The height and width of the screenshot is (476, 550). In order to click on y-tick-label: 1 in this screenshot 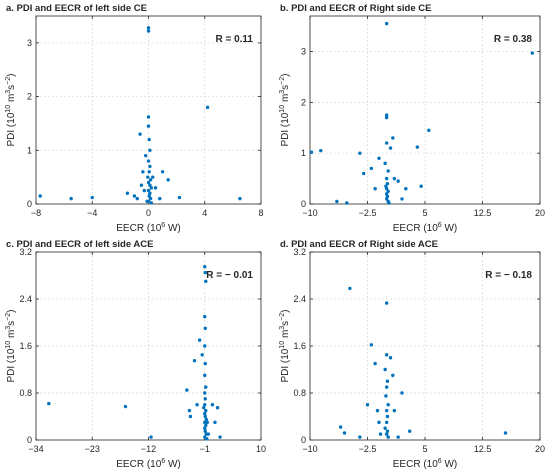, I will do `click(303, 153)`.